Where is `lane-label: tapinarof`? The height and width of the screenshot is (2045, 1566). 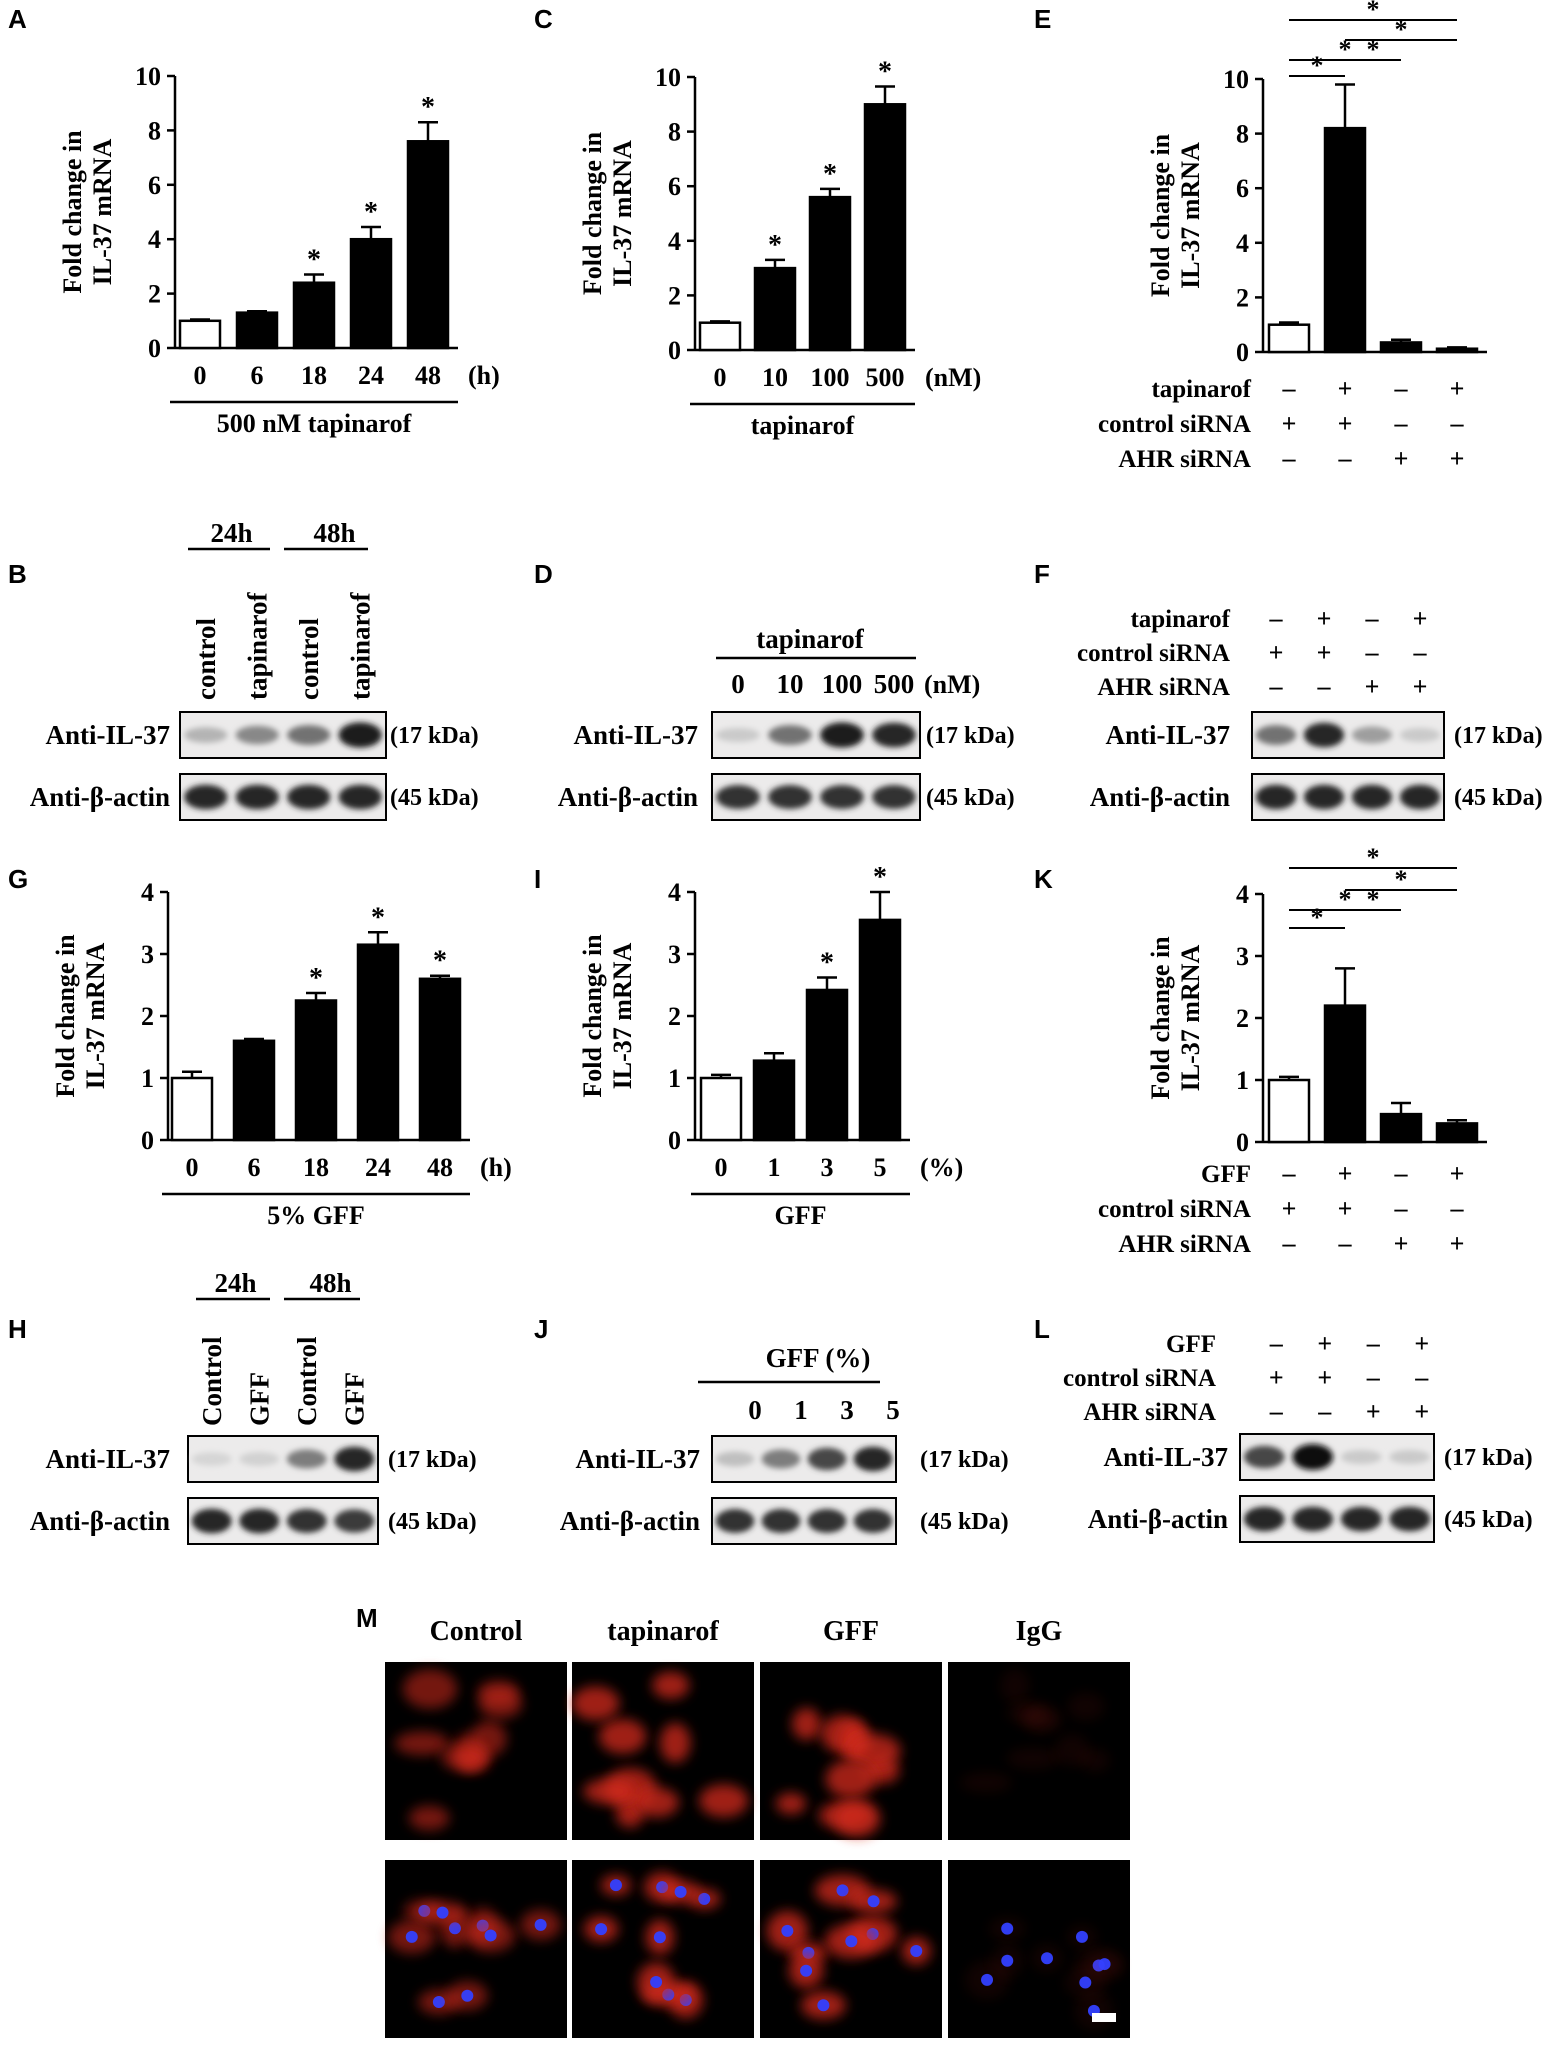
lane-label: tapinarof is located at coordinates (360, 645).